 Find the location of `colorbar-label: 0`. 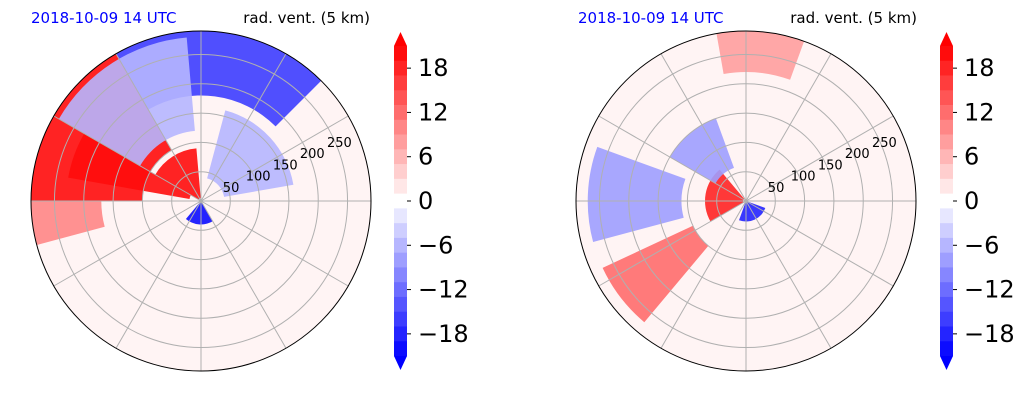

colorbar-label: 0 is located at coordinates (425, 201).